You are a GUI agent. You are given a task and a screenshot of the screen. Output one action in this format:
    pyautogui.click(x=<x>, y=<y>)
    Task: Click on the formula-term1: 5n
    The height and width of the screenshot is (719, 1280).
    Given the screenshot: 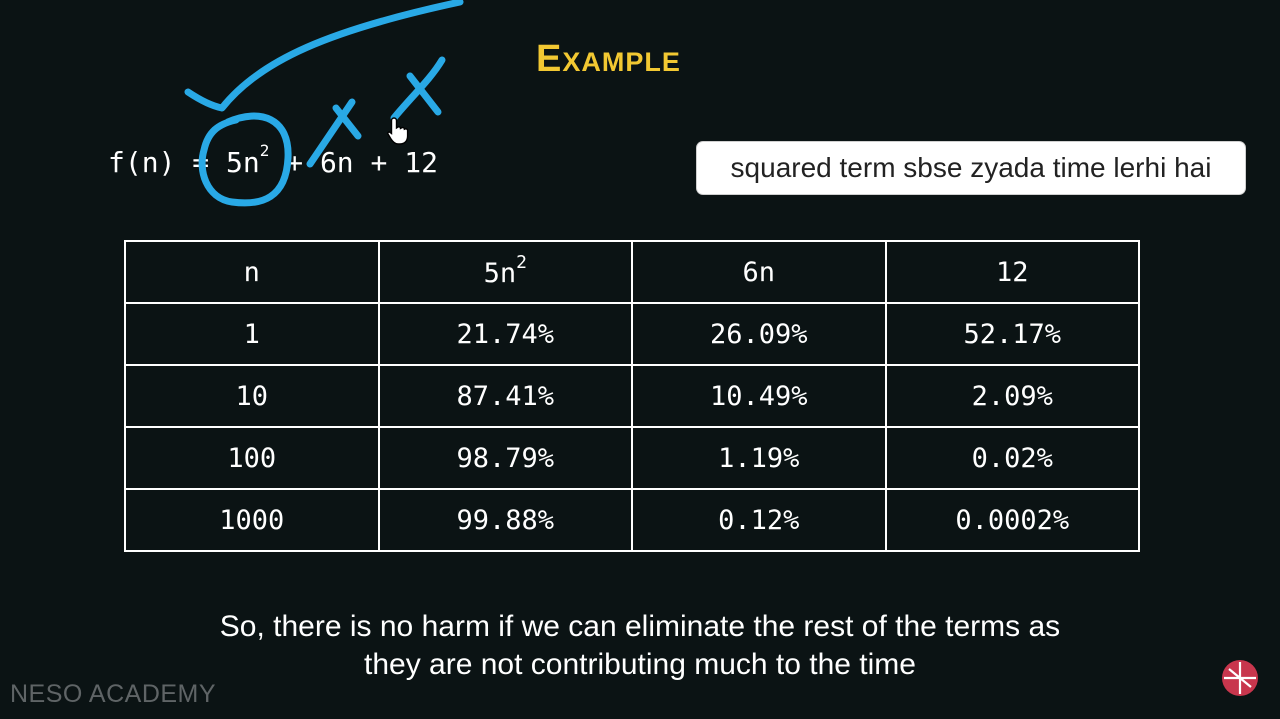 What is the action you would take?
    pyautogui.click(x=243, y=162)
    